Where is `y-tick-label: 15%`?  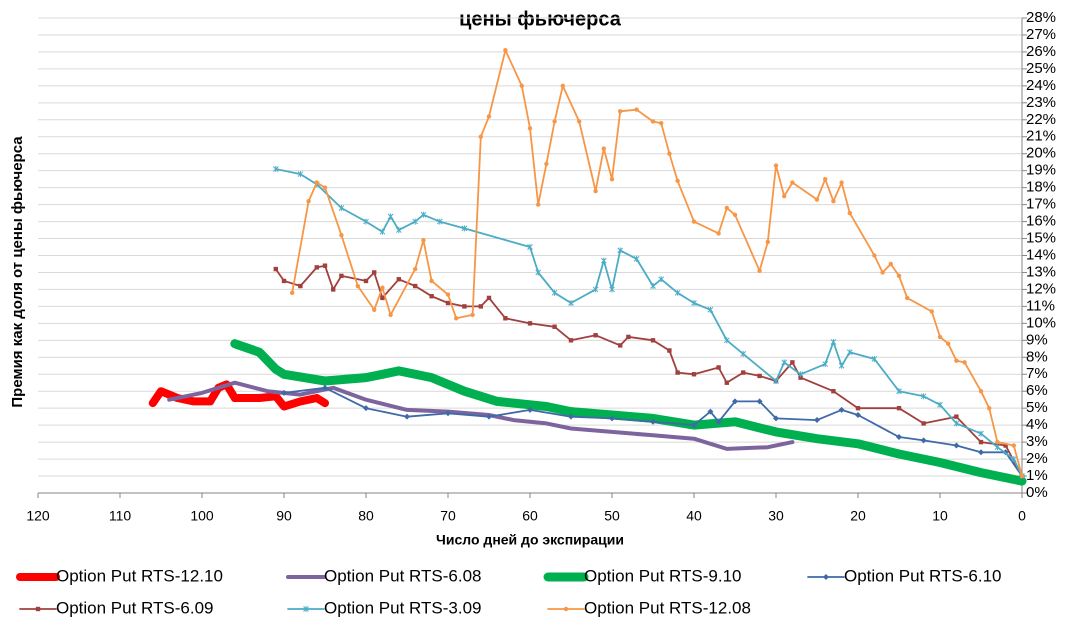
y-tick-label: 15% is located at coordinates (1041, 238).